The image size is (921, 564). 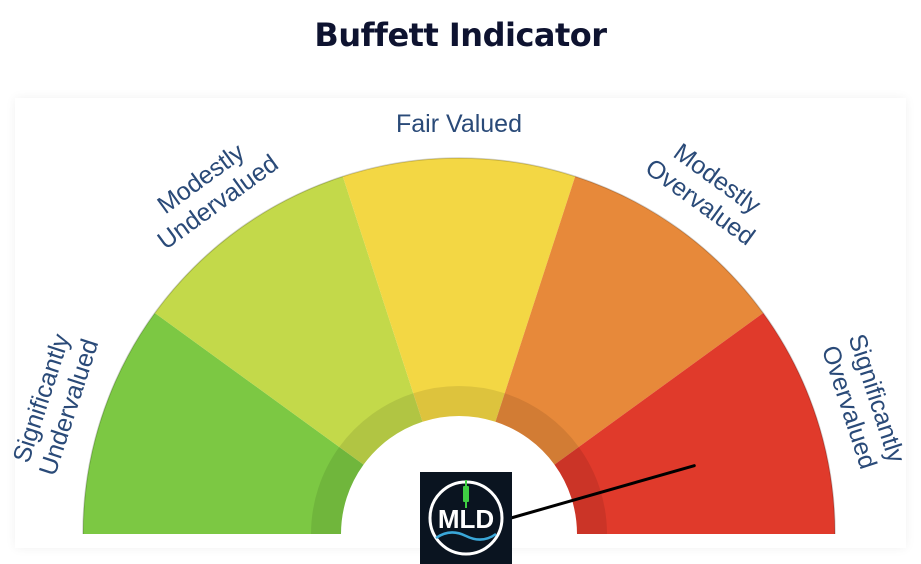 What do you see at coordinates (55, 403) in the screenshot?
I see `zone-label: SignificantlyUndervalued` at bounding box center [55, 403].